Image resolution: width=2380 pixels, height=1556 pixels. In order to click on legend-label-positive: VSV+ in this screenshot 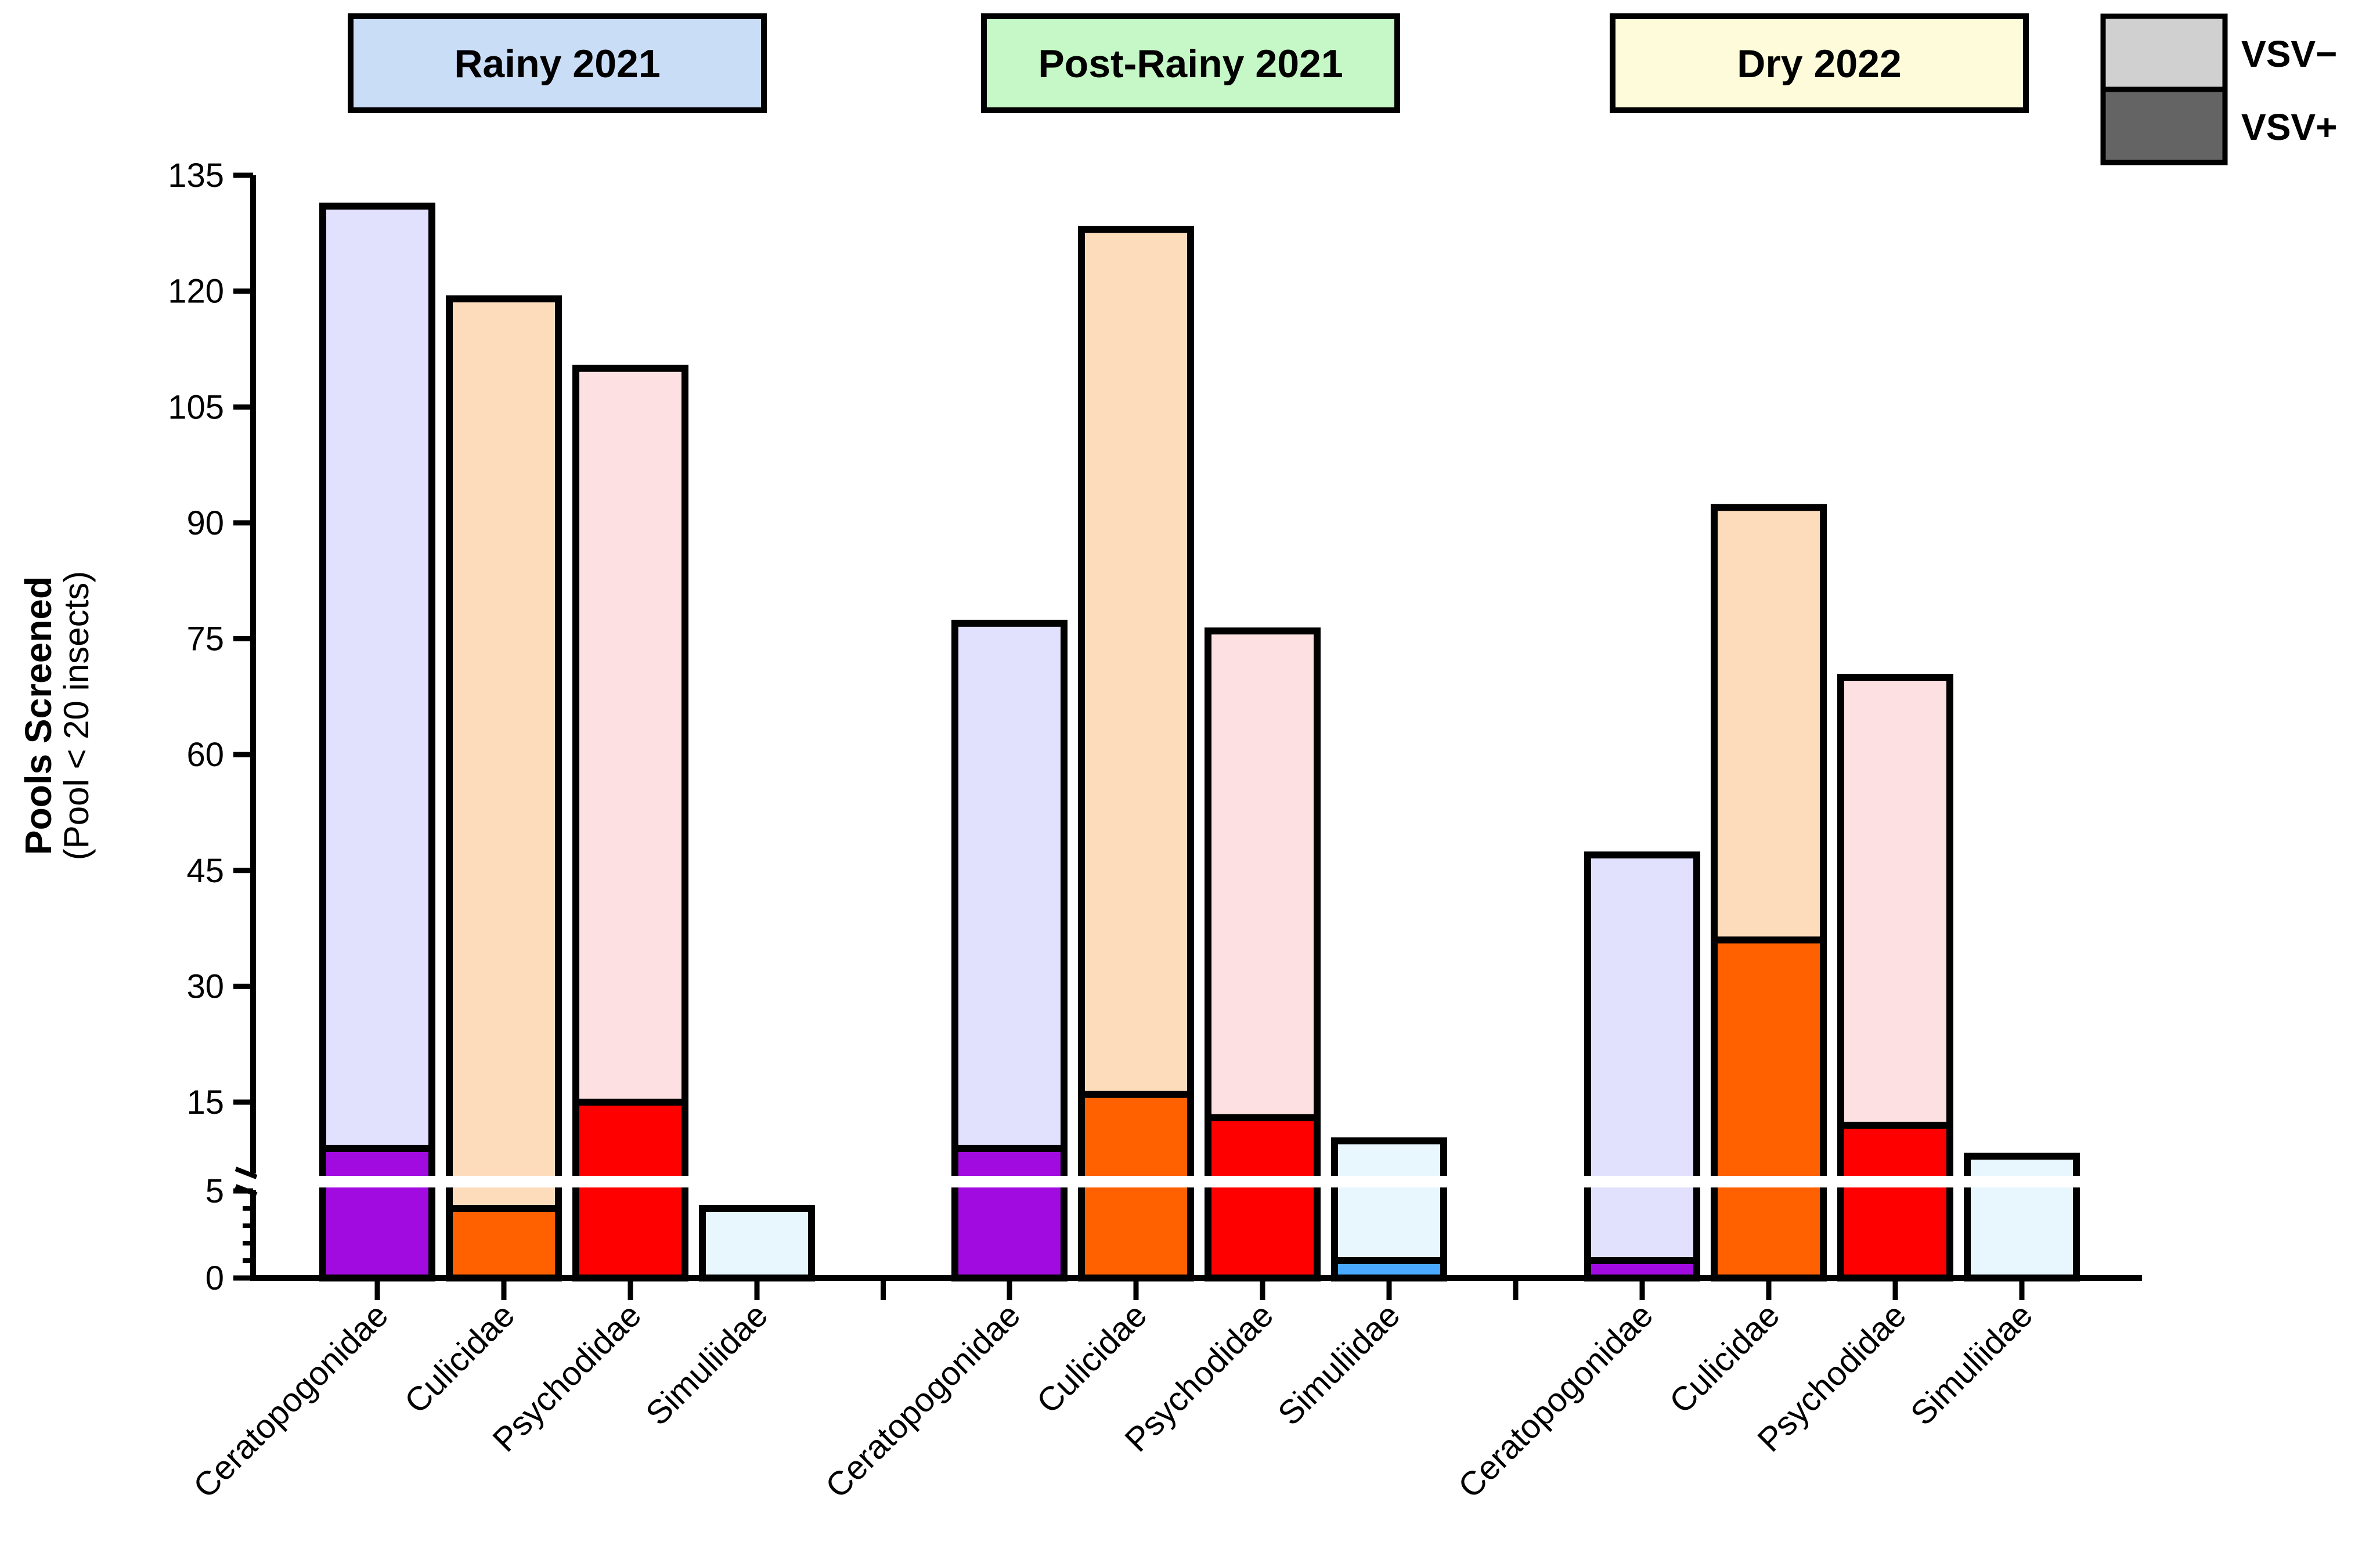, I will do `click(2289, 127)`.